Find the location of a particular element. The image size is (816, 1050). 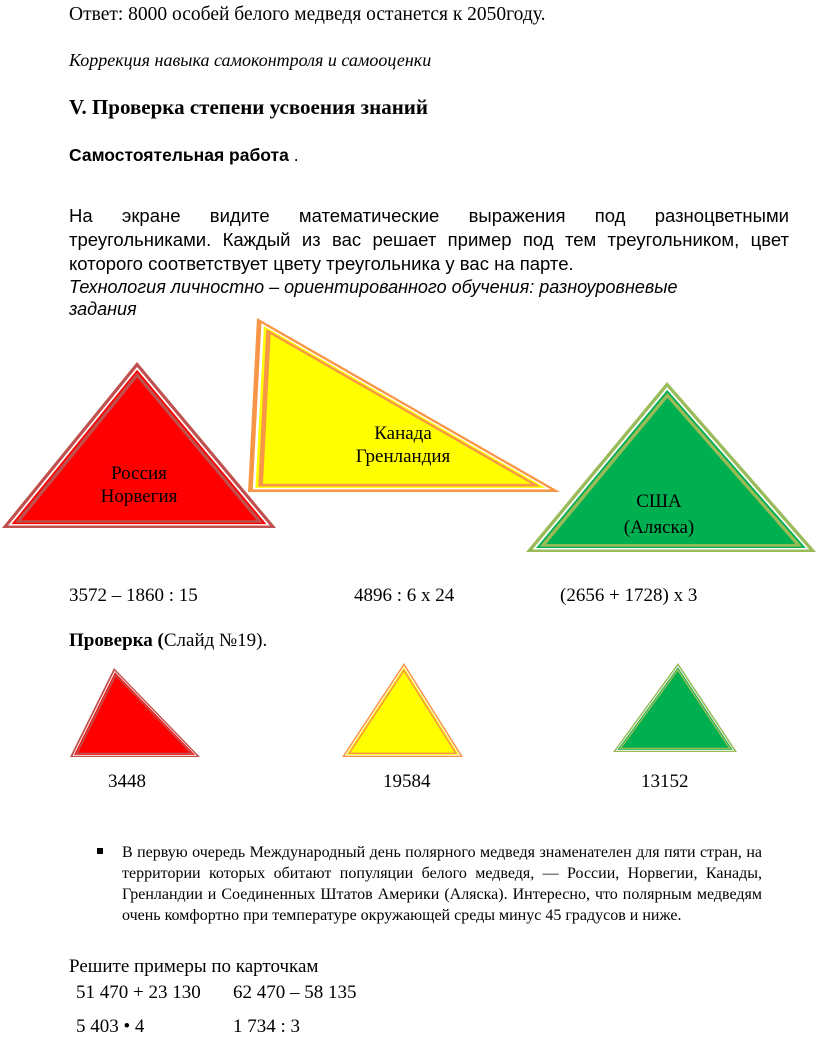

check-slide: Слайд №19). is located at coordinates (215, 640).